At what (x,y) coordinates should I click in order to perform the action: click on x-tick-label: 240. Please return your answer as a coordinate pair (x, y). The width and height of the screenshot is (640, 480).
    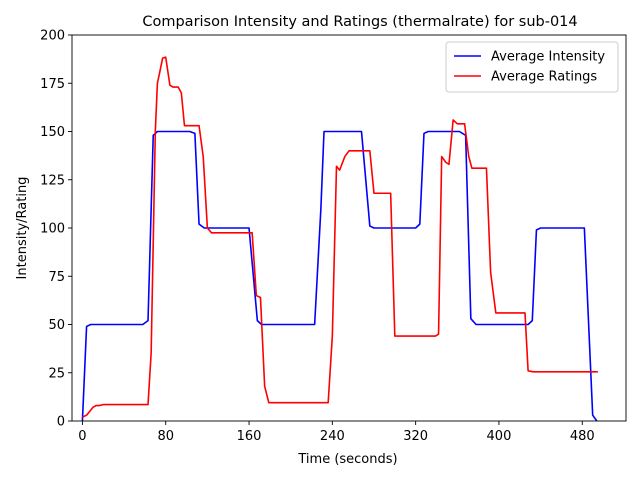
    Looking at the image, I should click on (332, 436).